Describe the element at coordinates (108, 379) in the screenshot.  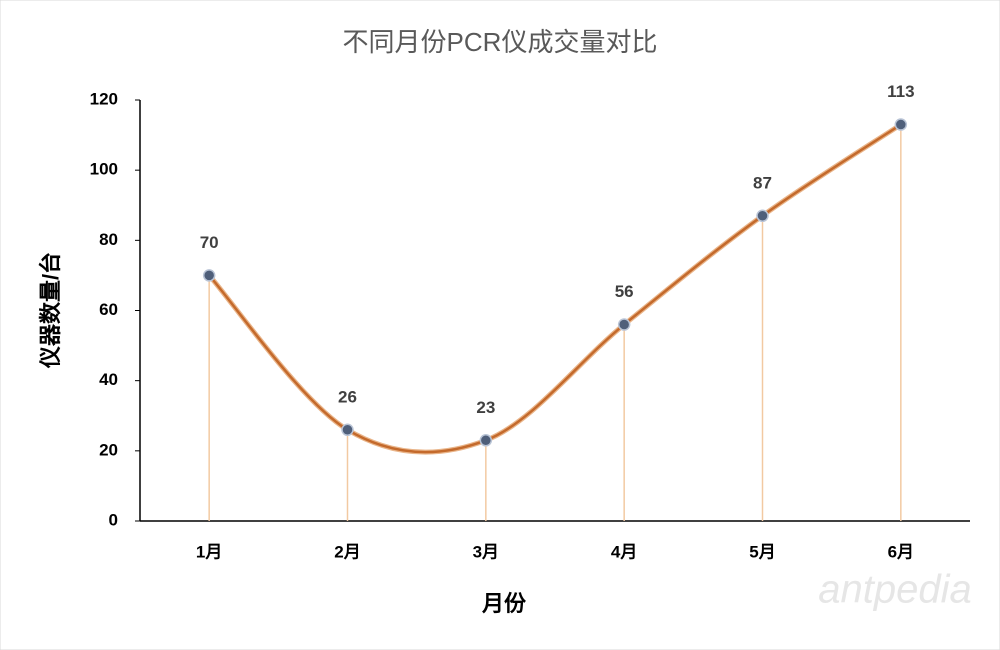
I see `y-tick-label: 40` at that location.